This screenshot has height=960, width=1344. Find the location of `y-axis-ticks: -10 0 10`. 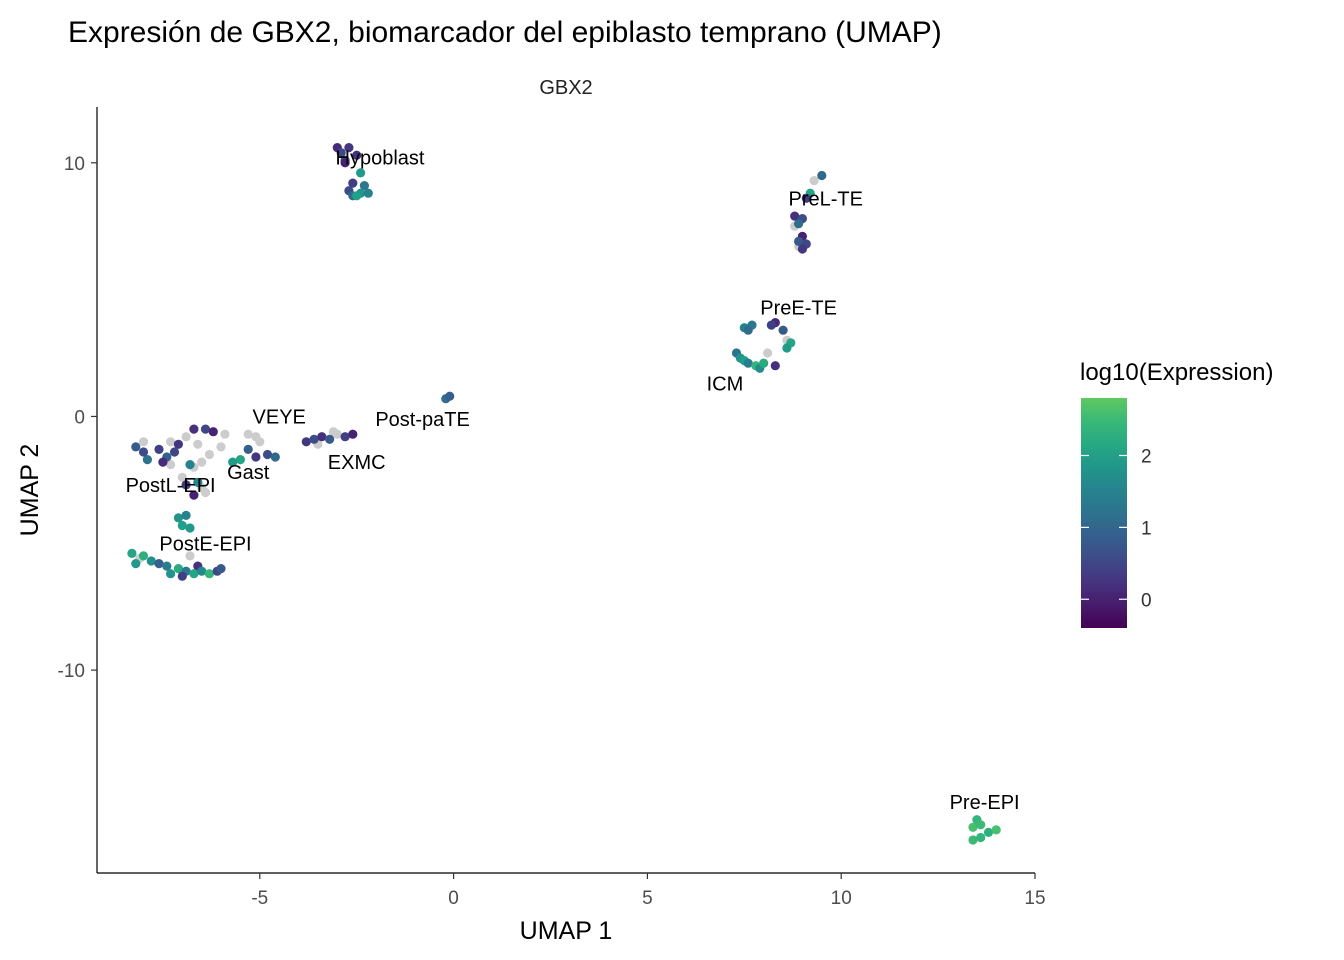

y-axis-ticks: -10 0 10 is located at coordinates (77, 418).